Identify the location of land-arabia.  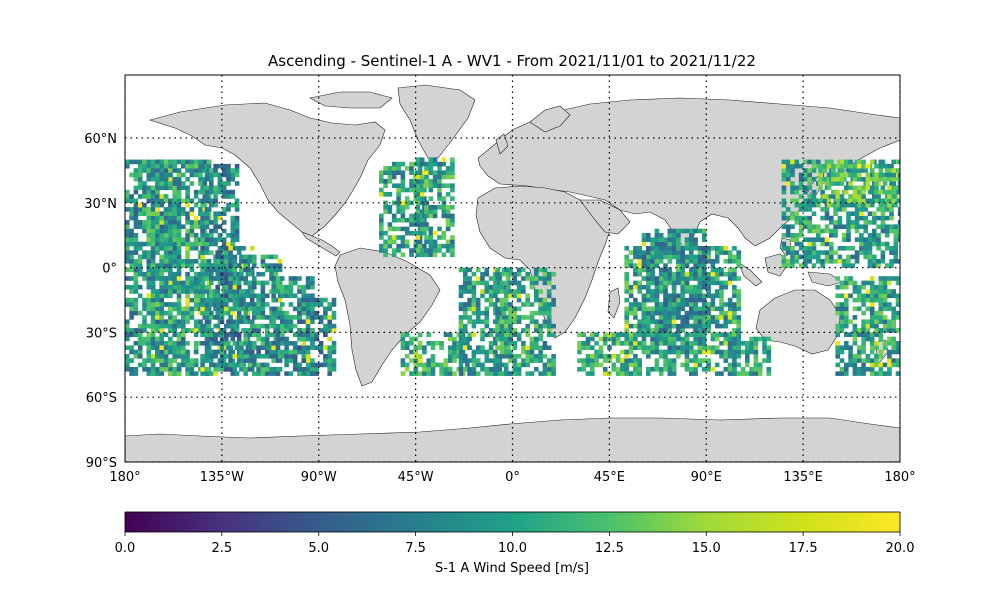
(605, 217).